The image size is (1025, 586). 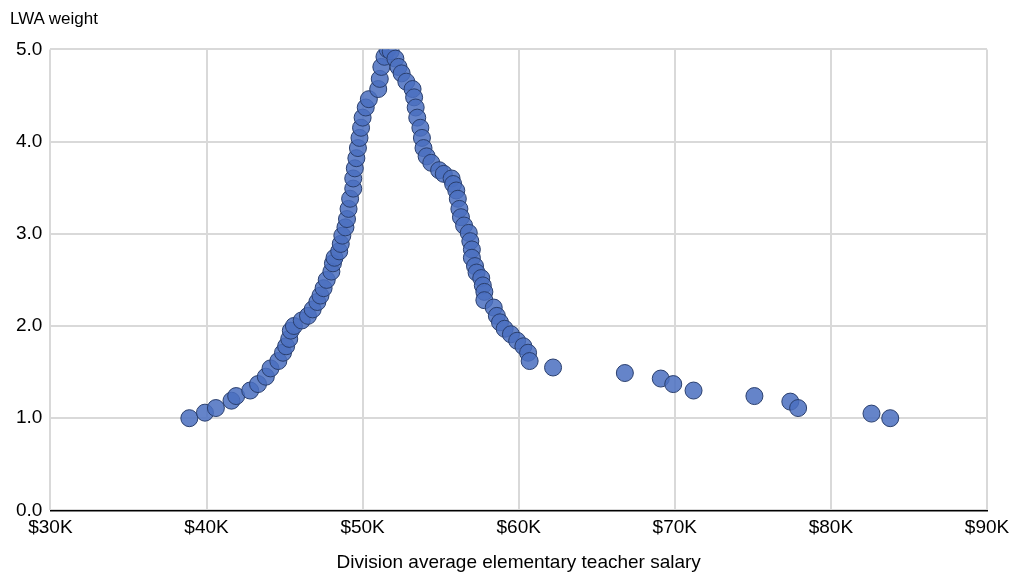 What do you see at coordinates (29, 233) in the screenshot?
I see `y-tick-label: 3.0` at bounding box center [29, 233].